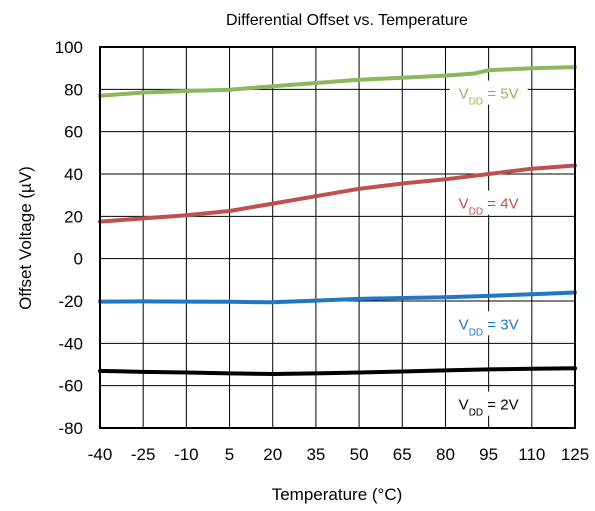 The image size is (595, 511). What do you see at coordinates (488, 249) in the screenshot?
I see `series-labels: VDD = 5V VDD = 4V VDD = 3V VDD = 2V` at bounding box center [488, 249].